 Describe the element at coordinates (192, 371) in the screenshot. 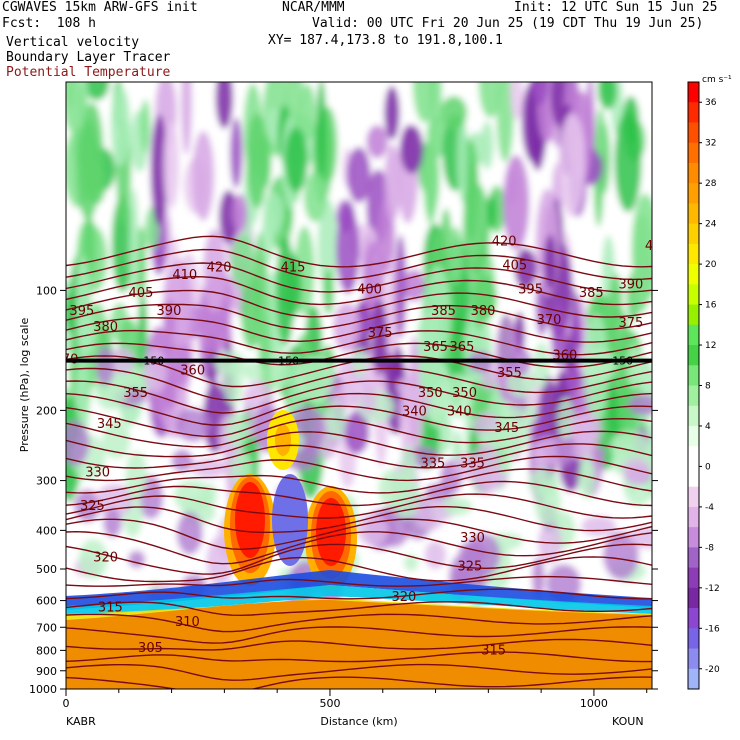

I see `theta-label: 360` at that location.